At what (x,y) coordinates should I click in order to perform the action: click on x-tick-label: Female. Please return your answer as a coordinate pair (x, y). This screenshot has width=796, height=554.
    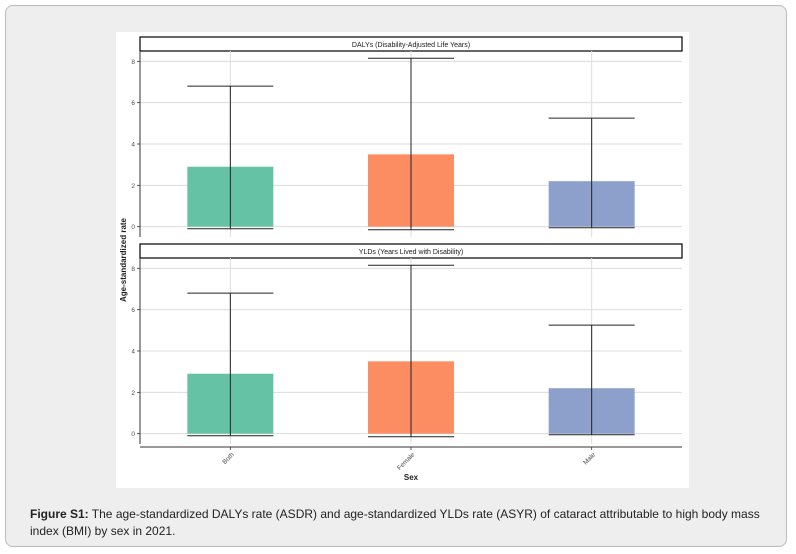
    Looking at the image, I should click on (406, 461).